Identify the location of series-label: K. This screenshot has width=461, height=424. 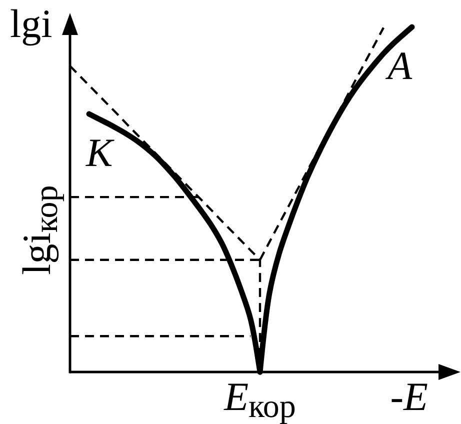
(100, 152).